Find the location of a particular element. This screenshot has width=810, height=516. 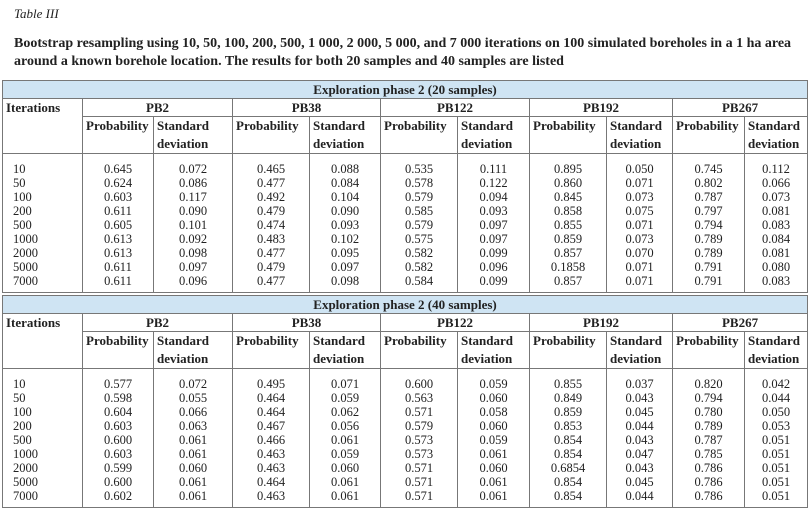

iterations-cell: 2000 is located at coordinates (42, 253).